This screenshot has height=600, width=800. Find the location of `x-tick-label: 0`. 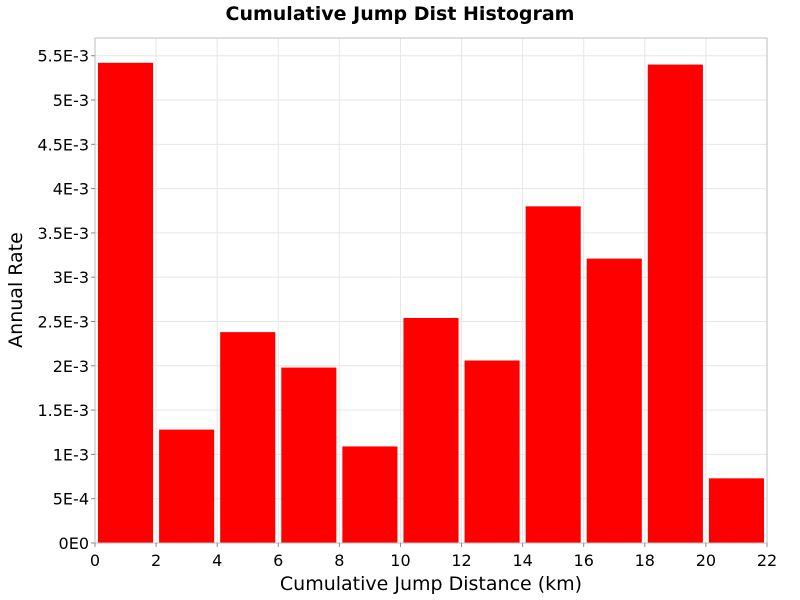

x-tick-label: 0 is located at coordinates (95, 560).